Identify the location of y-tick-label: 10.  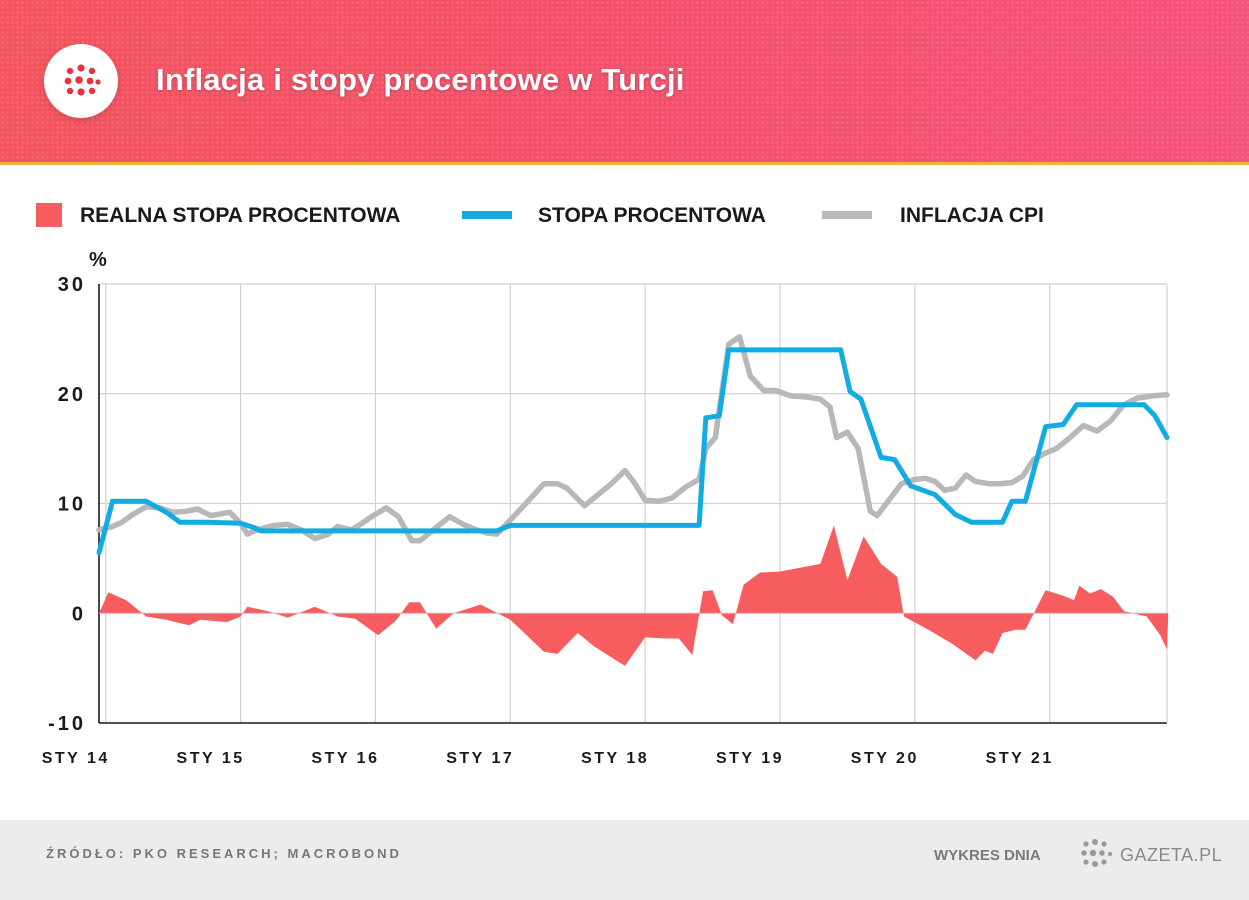
(72, 505).